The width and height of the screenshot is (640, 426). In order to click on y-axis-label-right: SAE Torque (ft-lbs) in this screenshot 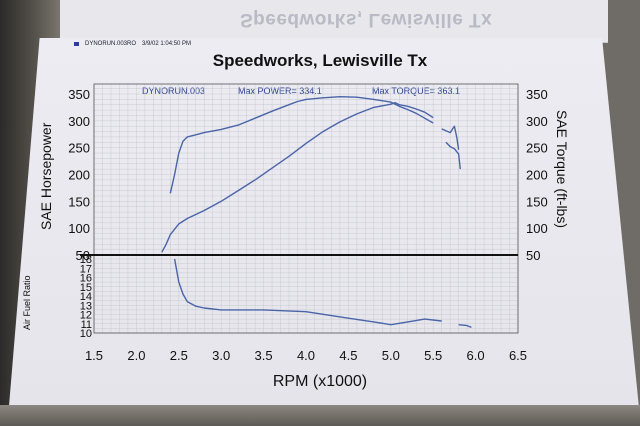, I will do `click(562, 169)`.